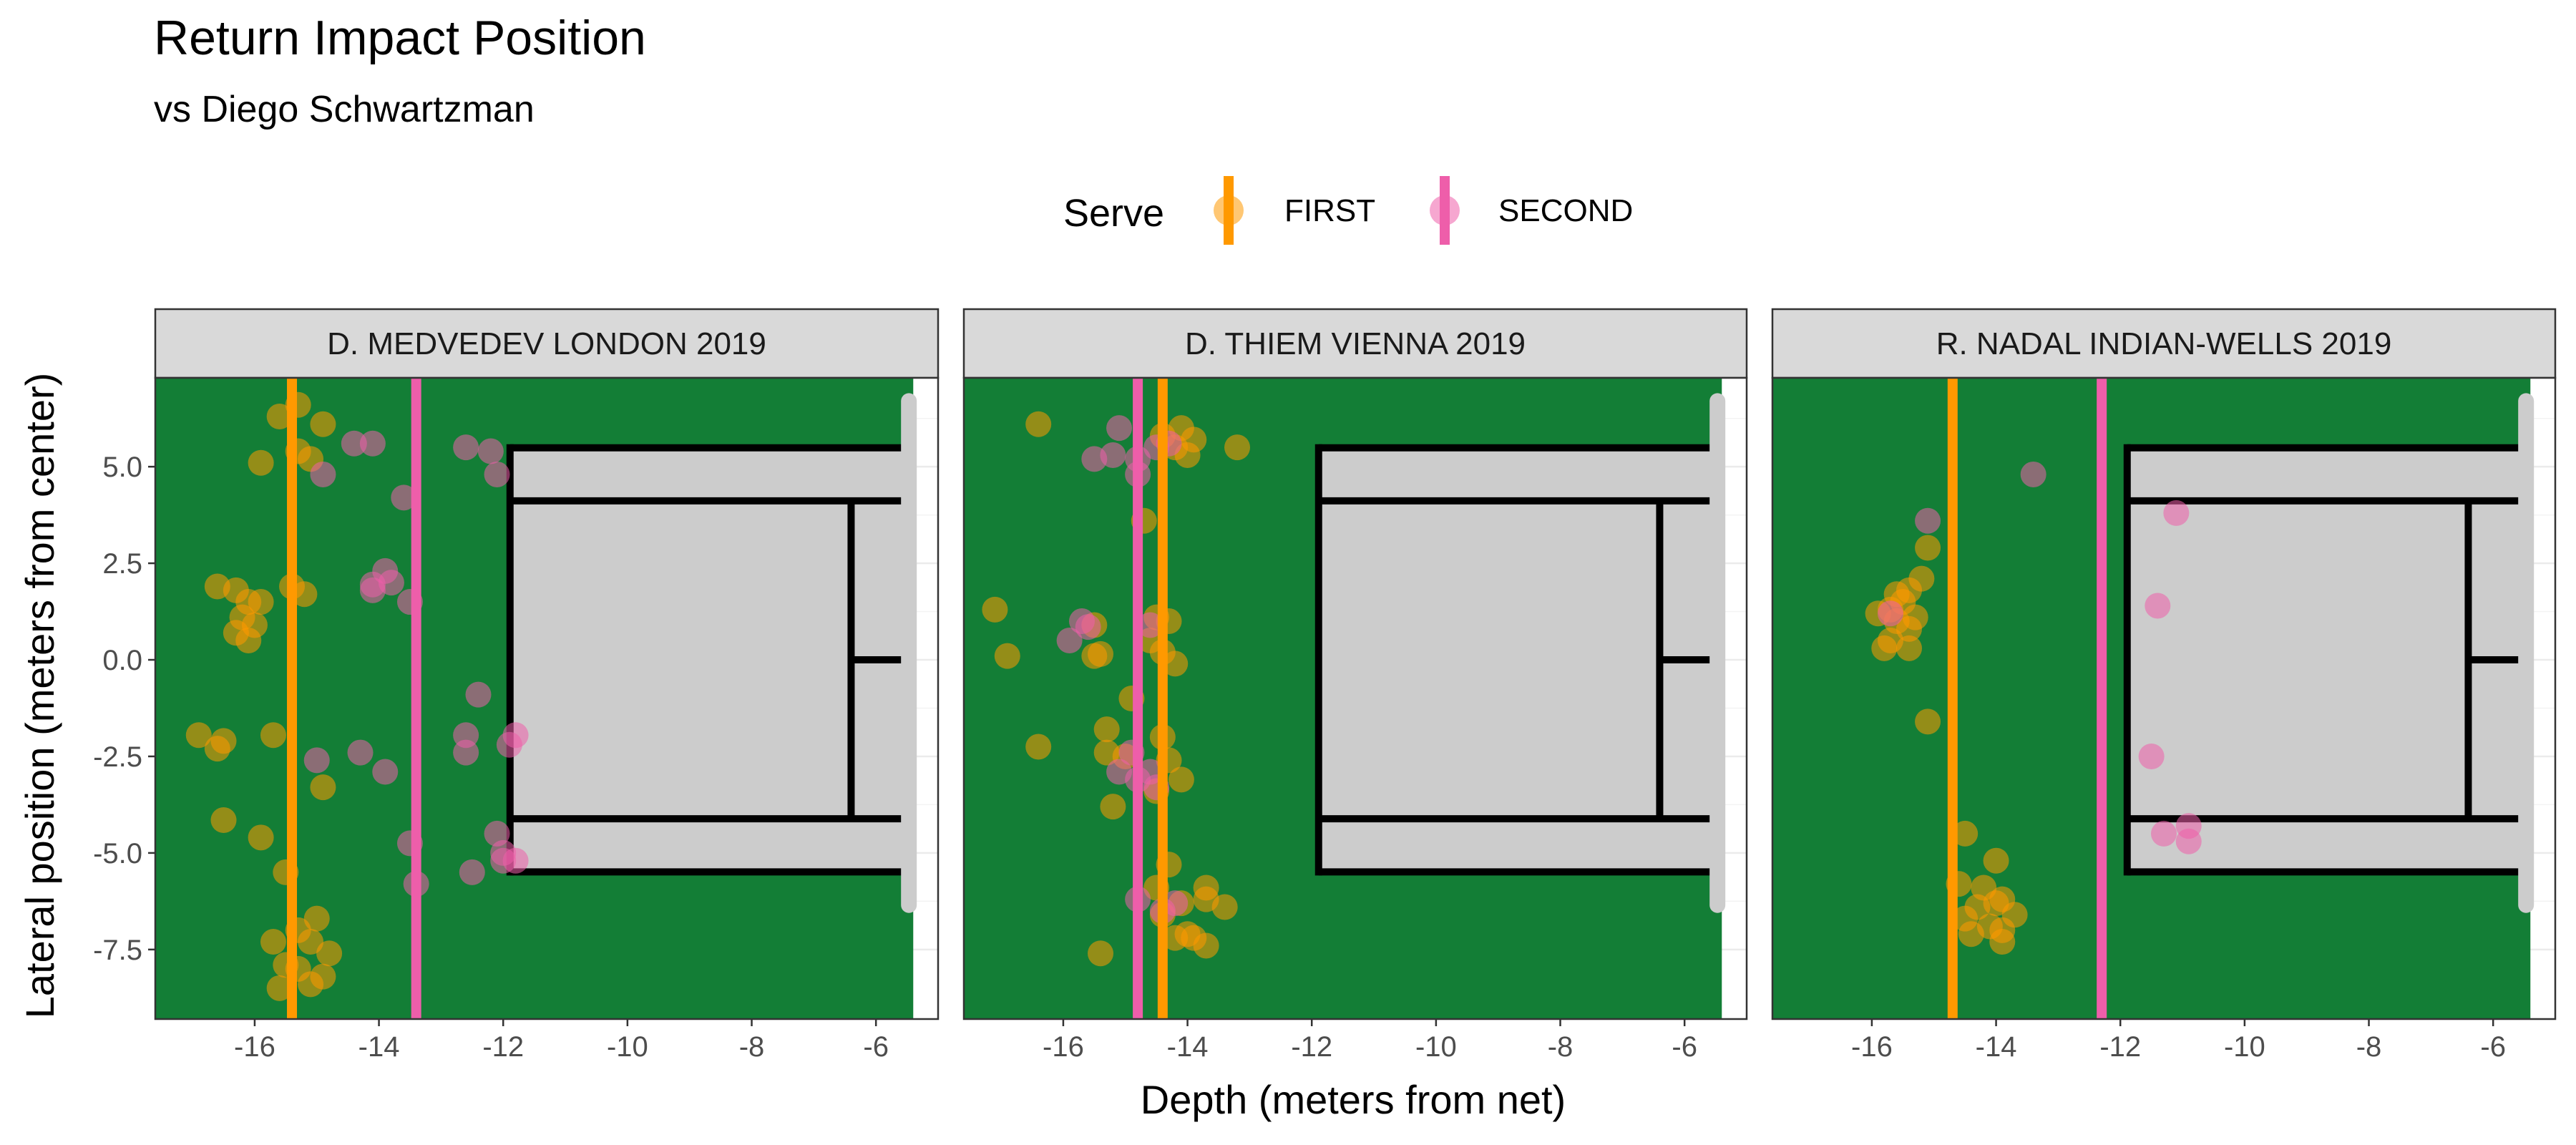 Image resolution: width=2576 pixels, height=1145 pixels. What do you see at coordinates (1116, 689) in the screenshot?
I see `series-first` at bounding box center [1116, 689].